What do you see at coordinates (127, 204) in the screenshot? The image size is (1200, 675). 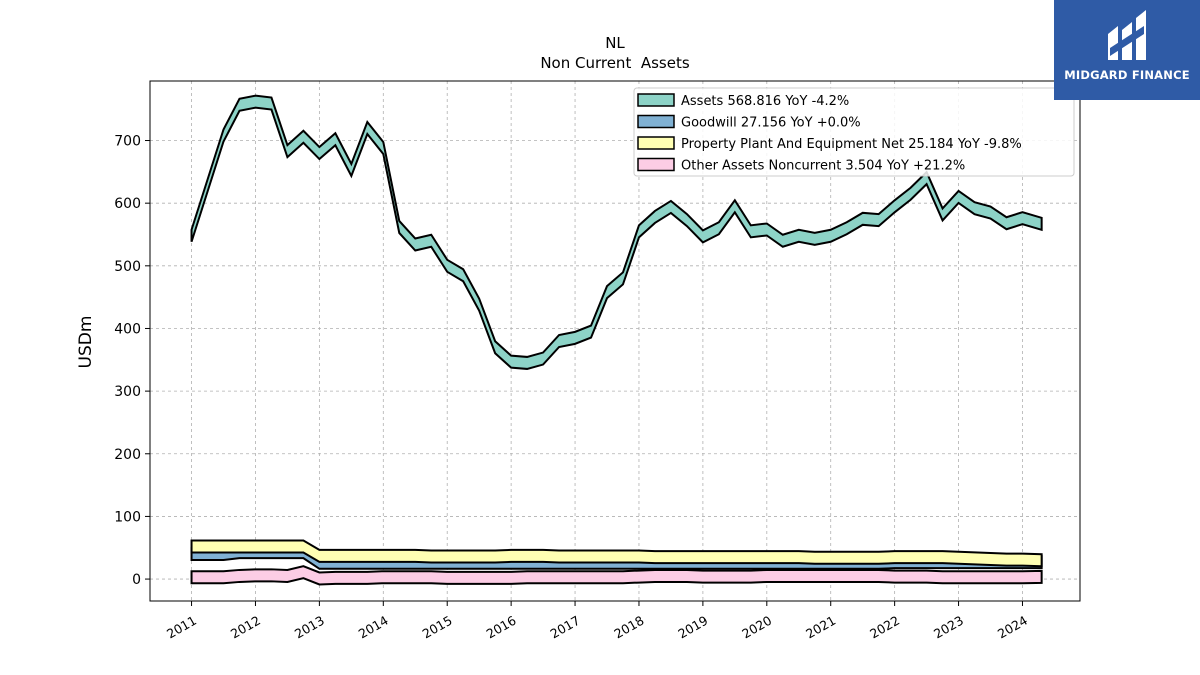 I see `y-tick-label: 600` at bounding box center [127, 204].